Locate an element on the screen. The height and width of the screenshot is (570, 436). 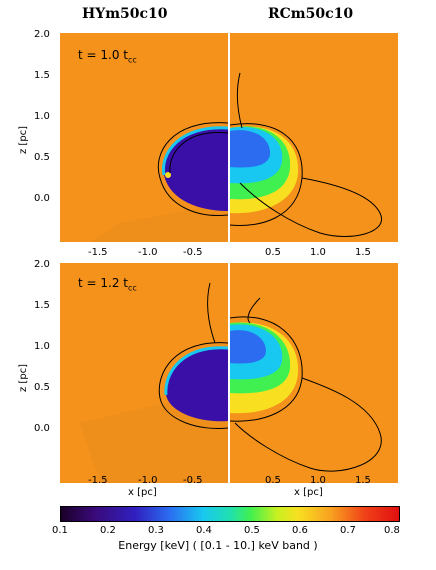
right-x-axis-label: x [pc] is located at coordinates (308, 492).